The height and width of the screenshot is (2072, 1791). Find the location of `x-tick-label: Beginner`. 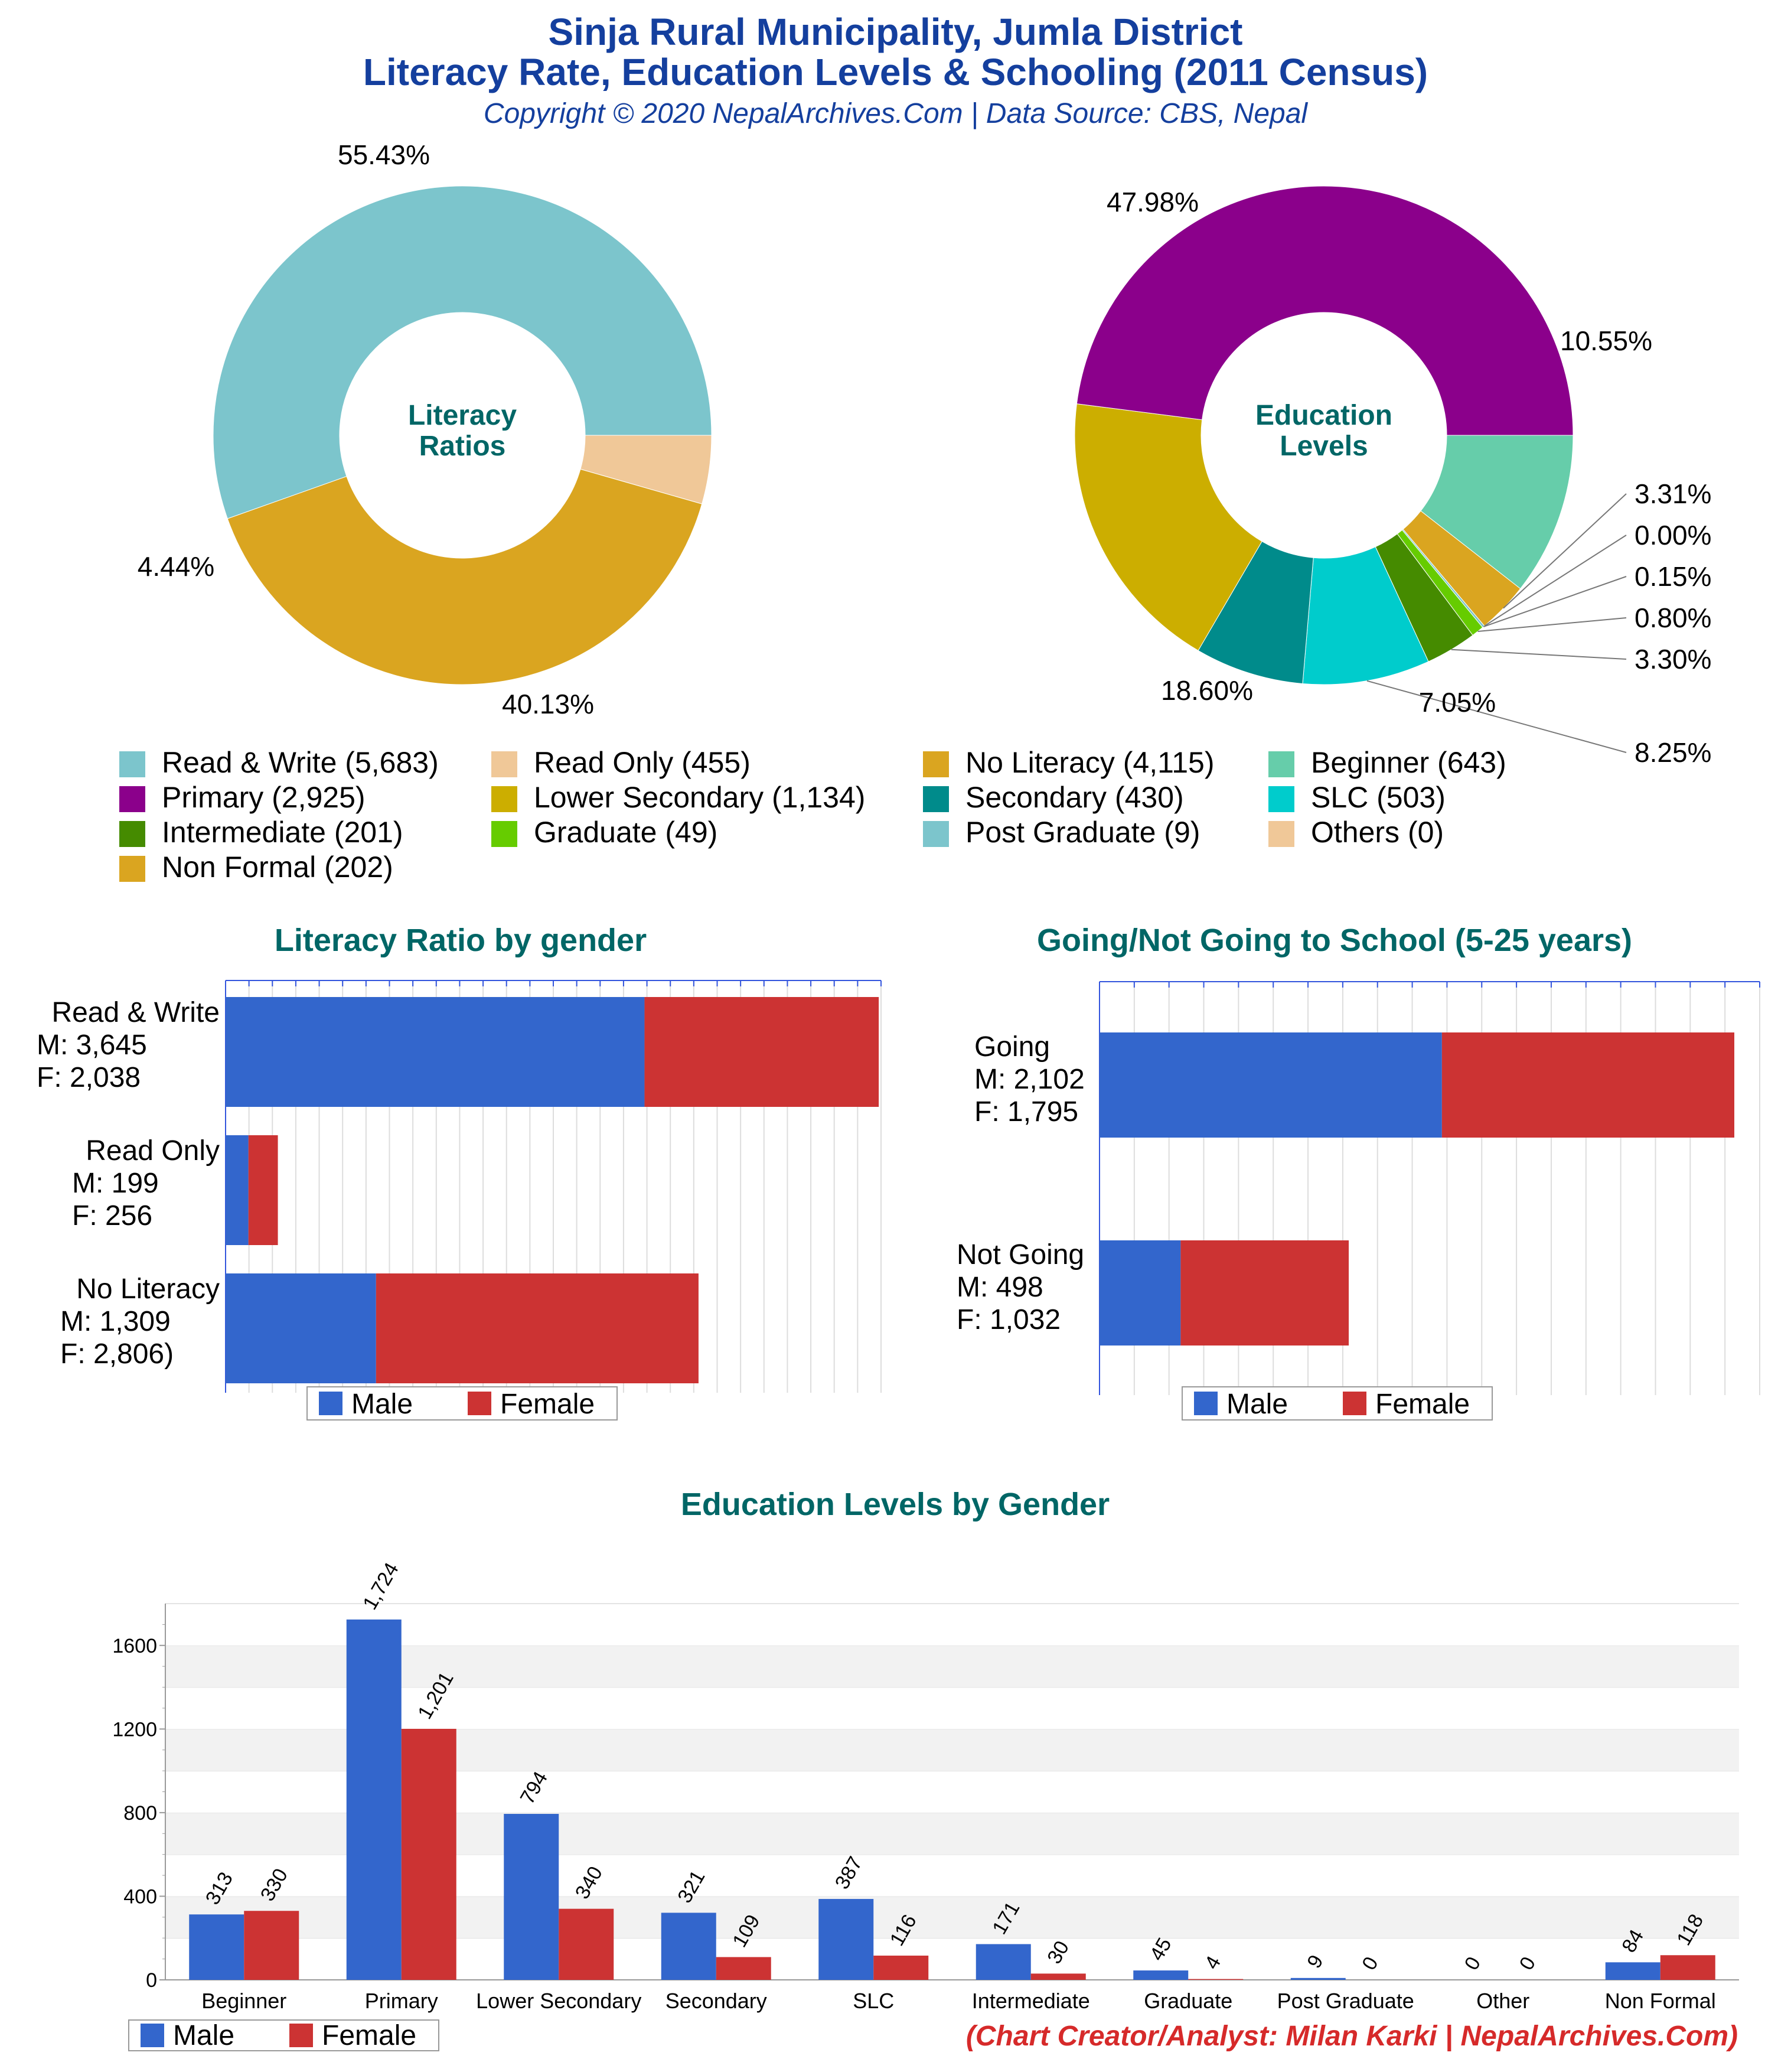

x-tick-label: Beginner is located at coordinates (243, 2001).